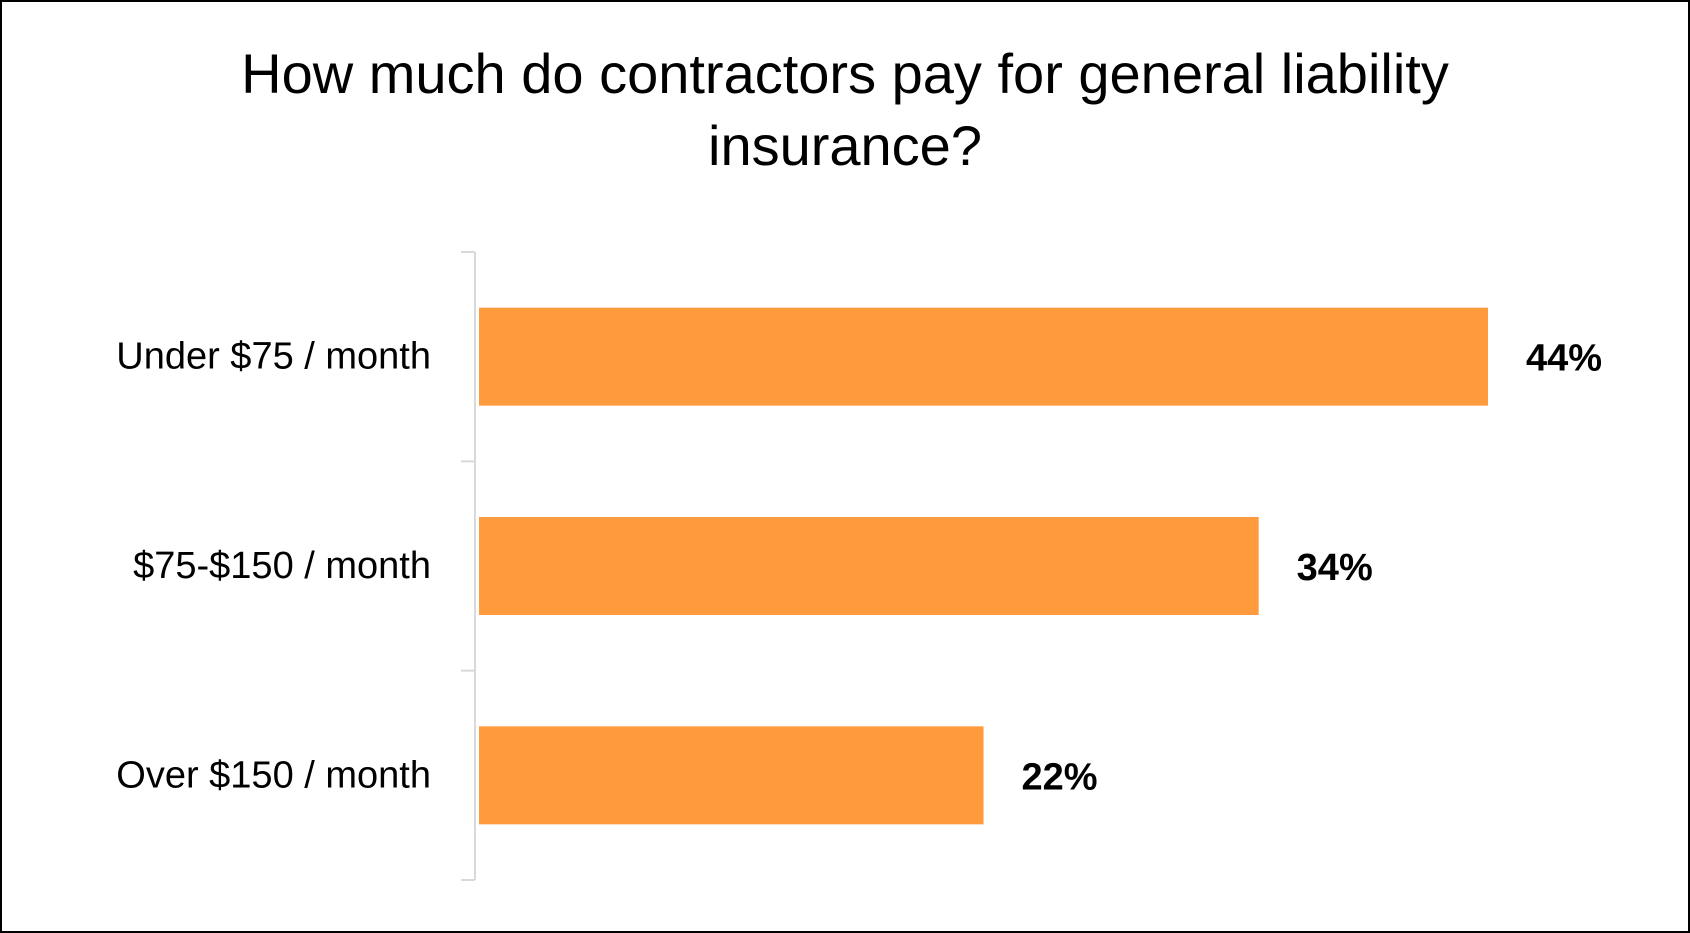 The width and height of the screenshot is (1690, 933). Describe the element at coordinates (273, 775) in the screenshot. I see `category-label: Over $150 / month` at that location.